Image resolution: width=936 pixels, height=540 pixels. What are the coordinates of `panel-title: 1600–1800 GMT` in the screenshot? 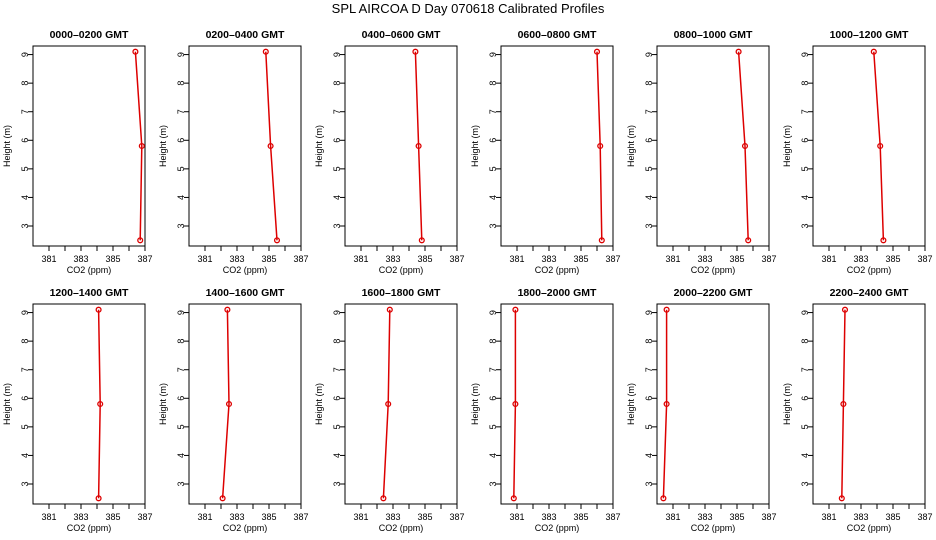 It's located at (401, 293).